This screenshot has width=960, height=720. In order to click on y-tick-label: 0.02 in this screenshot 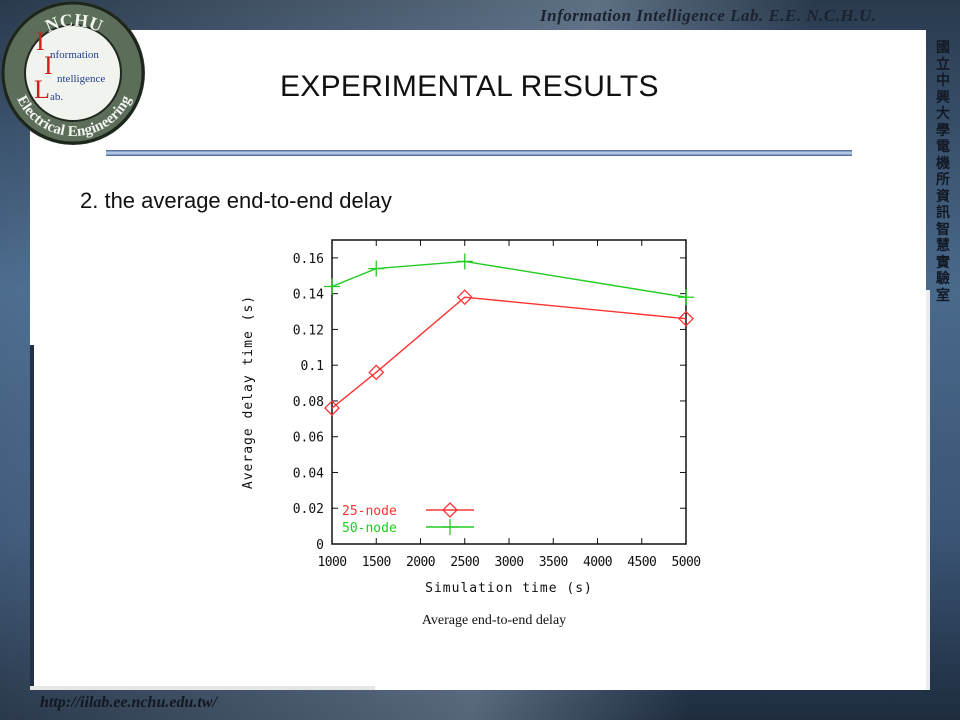, I will do `click(308, 509)`.